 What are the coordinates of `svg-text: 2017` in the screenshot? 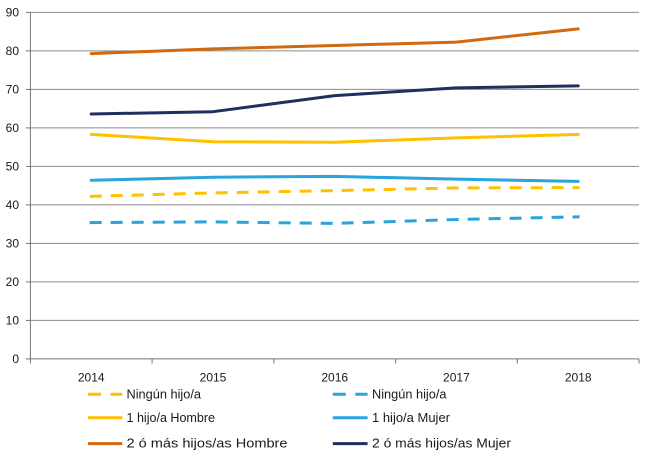 It's located at (456, 378).